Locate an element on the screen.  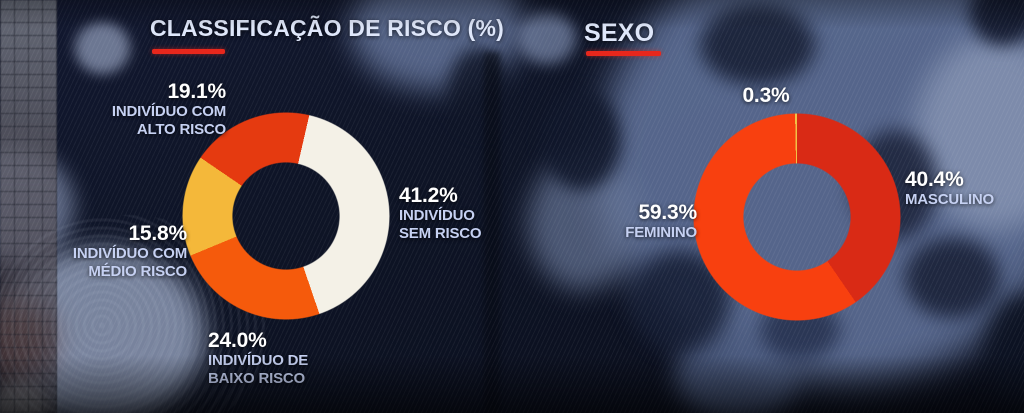
slice-label-masculino: 40.4% MASCULINO is located at coordinates (949, 188).